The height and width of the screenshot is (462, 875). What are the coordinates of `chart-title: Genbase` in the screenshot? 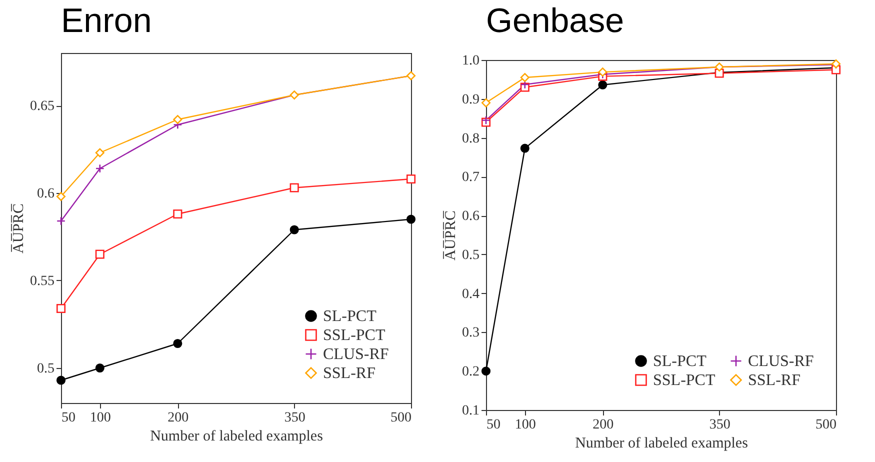 It's located at (555, 21).